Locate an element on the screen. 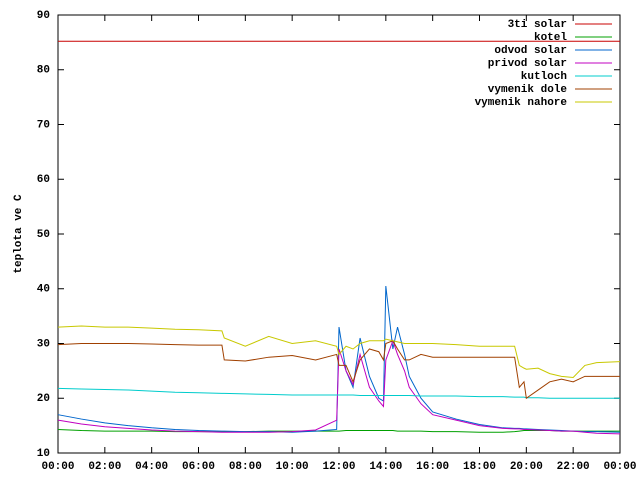 The image size is (640, 480). x-tick-label: 18:00 is located at coordinates (479, 467).